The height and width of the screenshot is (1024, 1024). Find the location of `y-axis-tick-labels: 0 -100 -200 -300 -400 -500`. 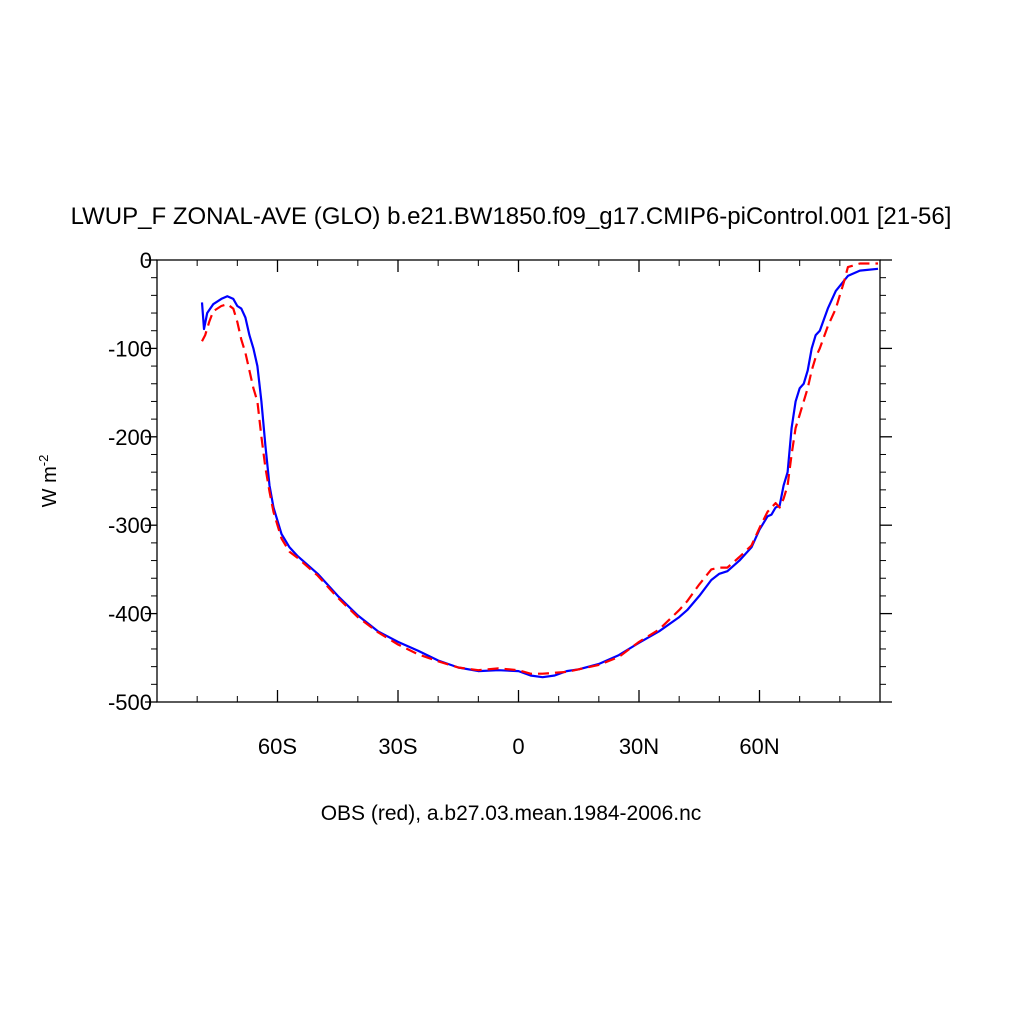

y-axis-tick-labels: 0 -100 -200 -300 -400 -500 is located at coordinates (130, 481).